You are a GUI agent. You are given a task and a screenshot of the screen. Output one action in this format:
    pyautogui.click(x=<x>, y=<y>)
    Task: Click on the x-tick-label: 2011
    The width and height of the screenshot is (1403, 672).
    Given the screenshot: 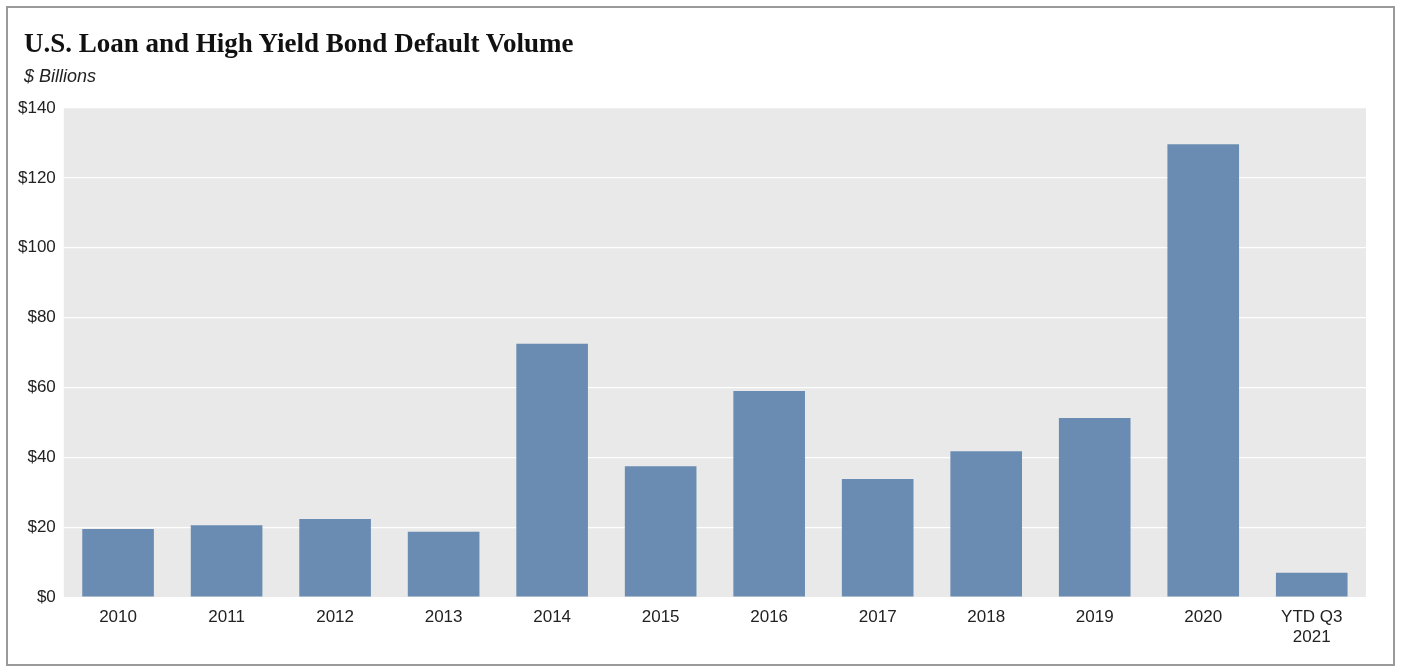 What is the action you would take?
    pyautogui.click(x=226, y=617)
    